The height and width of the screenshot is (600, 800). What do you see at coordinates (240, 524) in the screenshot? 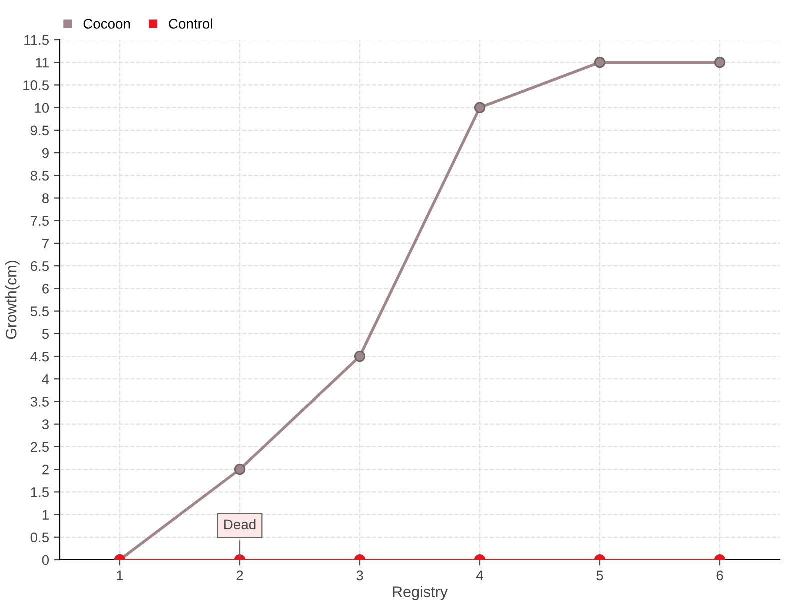
I see `annotation: Dead` at bounding box center [240, 524].